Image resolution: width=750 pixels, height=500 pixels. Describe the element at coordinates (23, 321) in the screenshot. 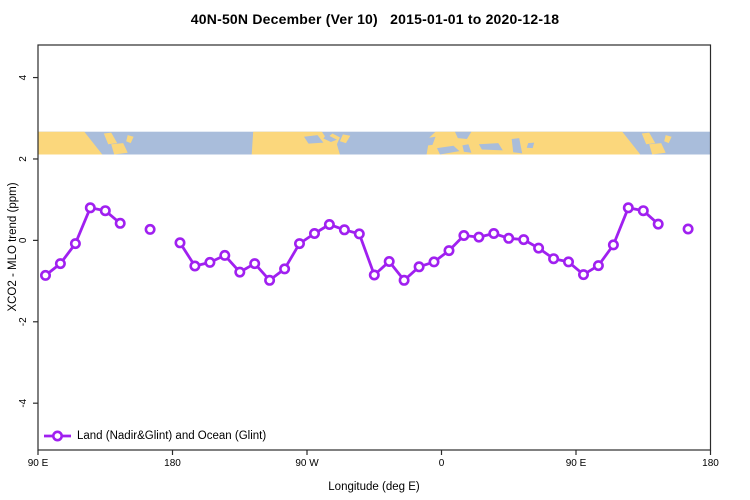

I see `y-tick-label: -2` at that location.